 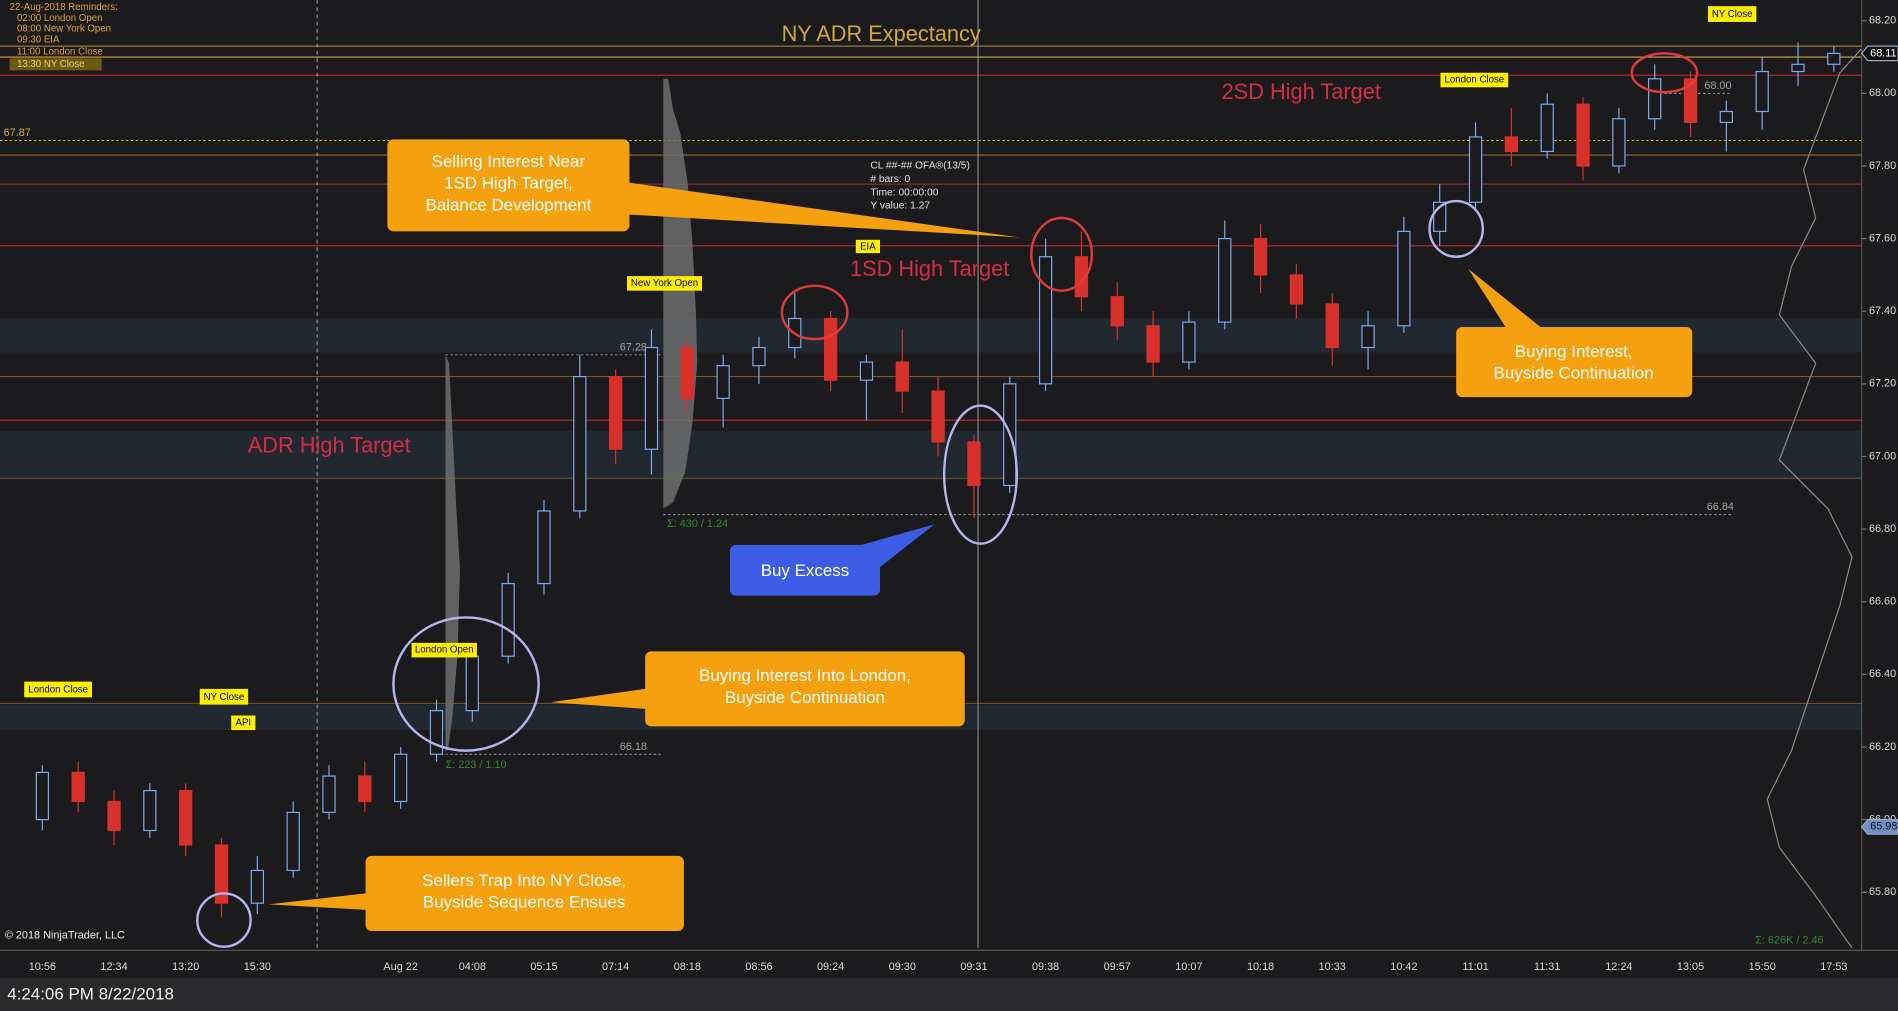 I want to click on session-label: API, so click(x=244, y=722).